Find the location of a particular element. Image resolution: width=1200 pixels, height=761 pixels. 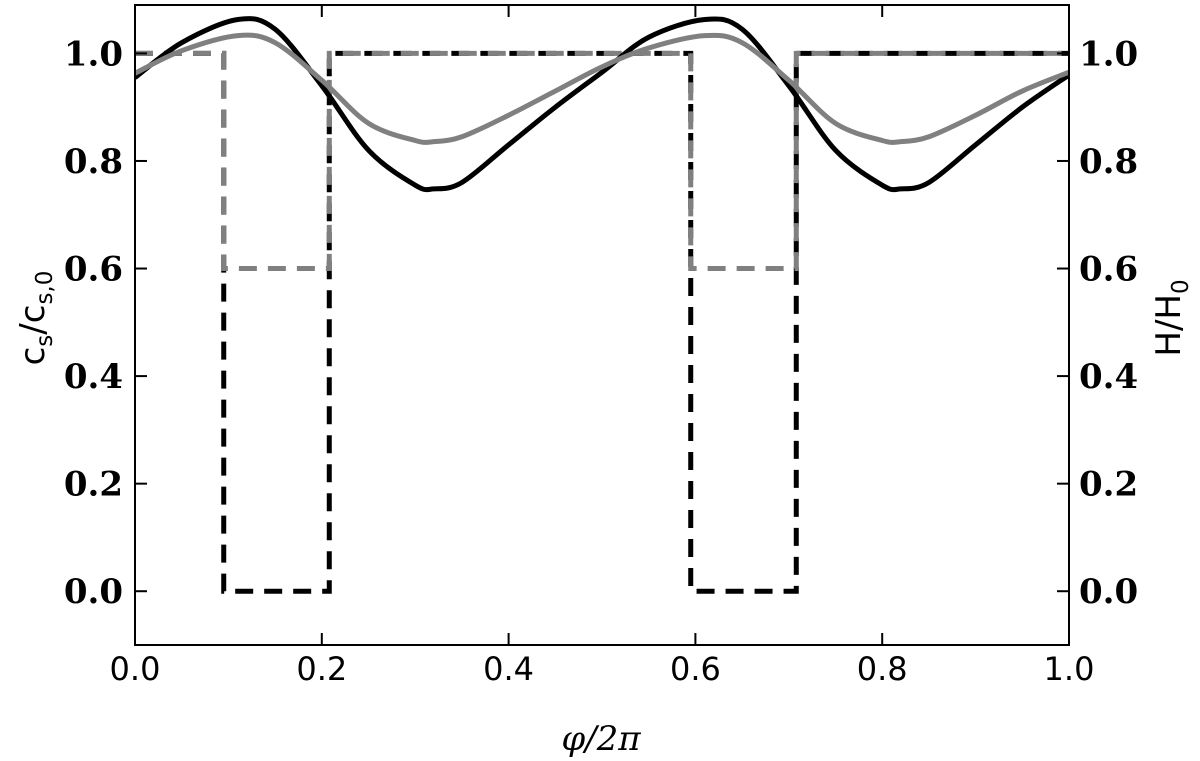

y-tick-label-left: 0.6 is located at coordinates (93, 270).